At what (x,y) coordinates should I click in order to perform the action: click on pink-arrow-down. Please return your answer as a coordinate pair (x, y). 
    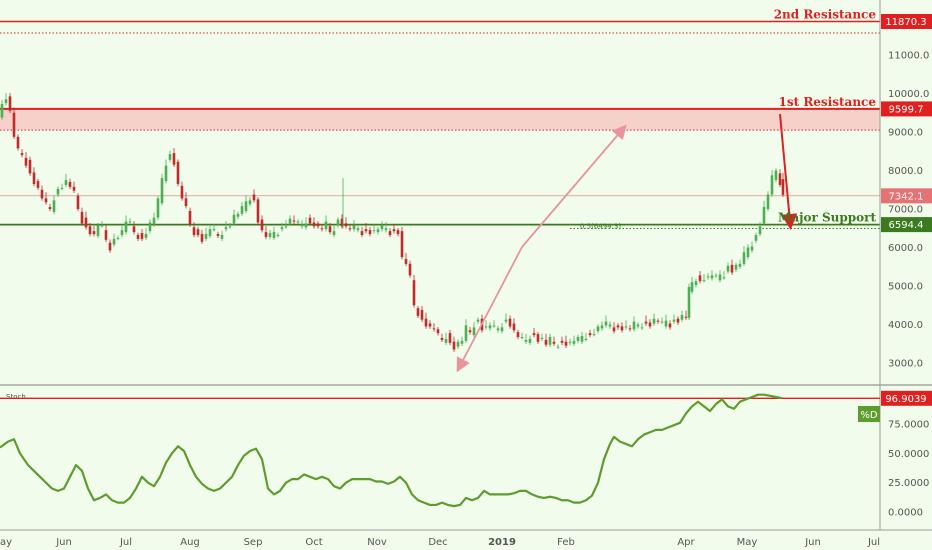
    Looking at the image, I should click on (489, 309).